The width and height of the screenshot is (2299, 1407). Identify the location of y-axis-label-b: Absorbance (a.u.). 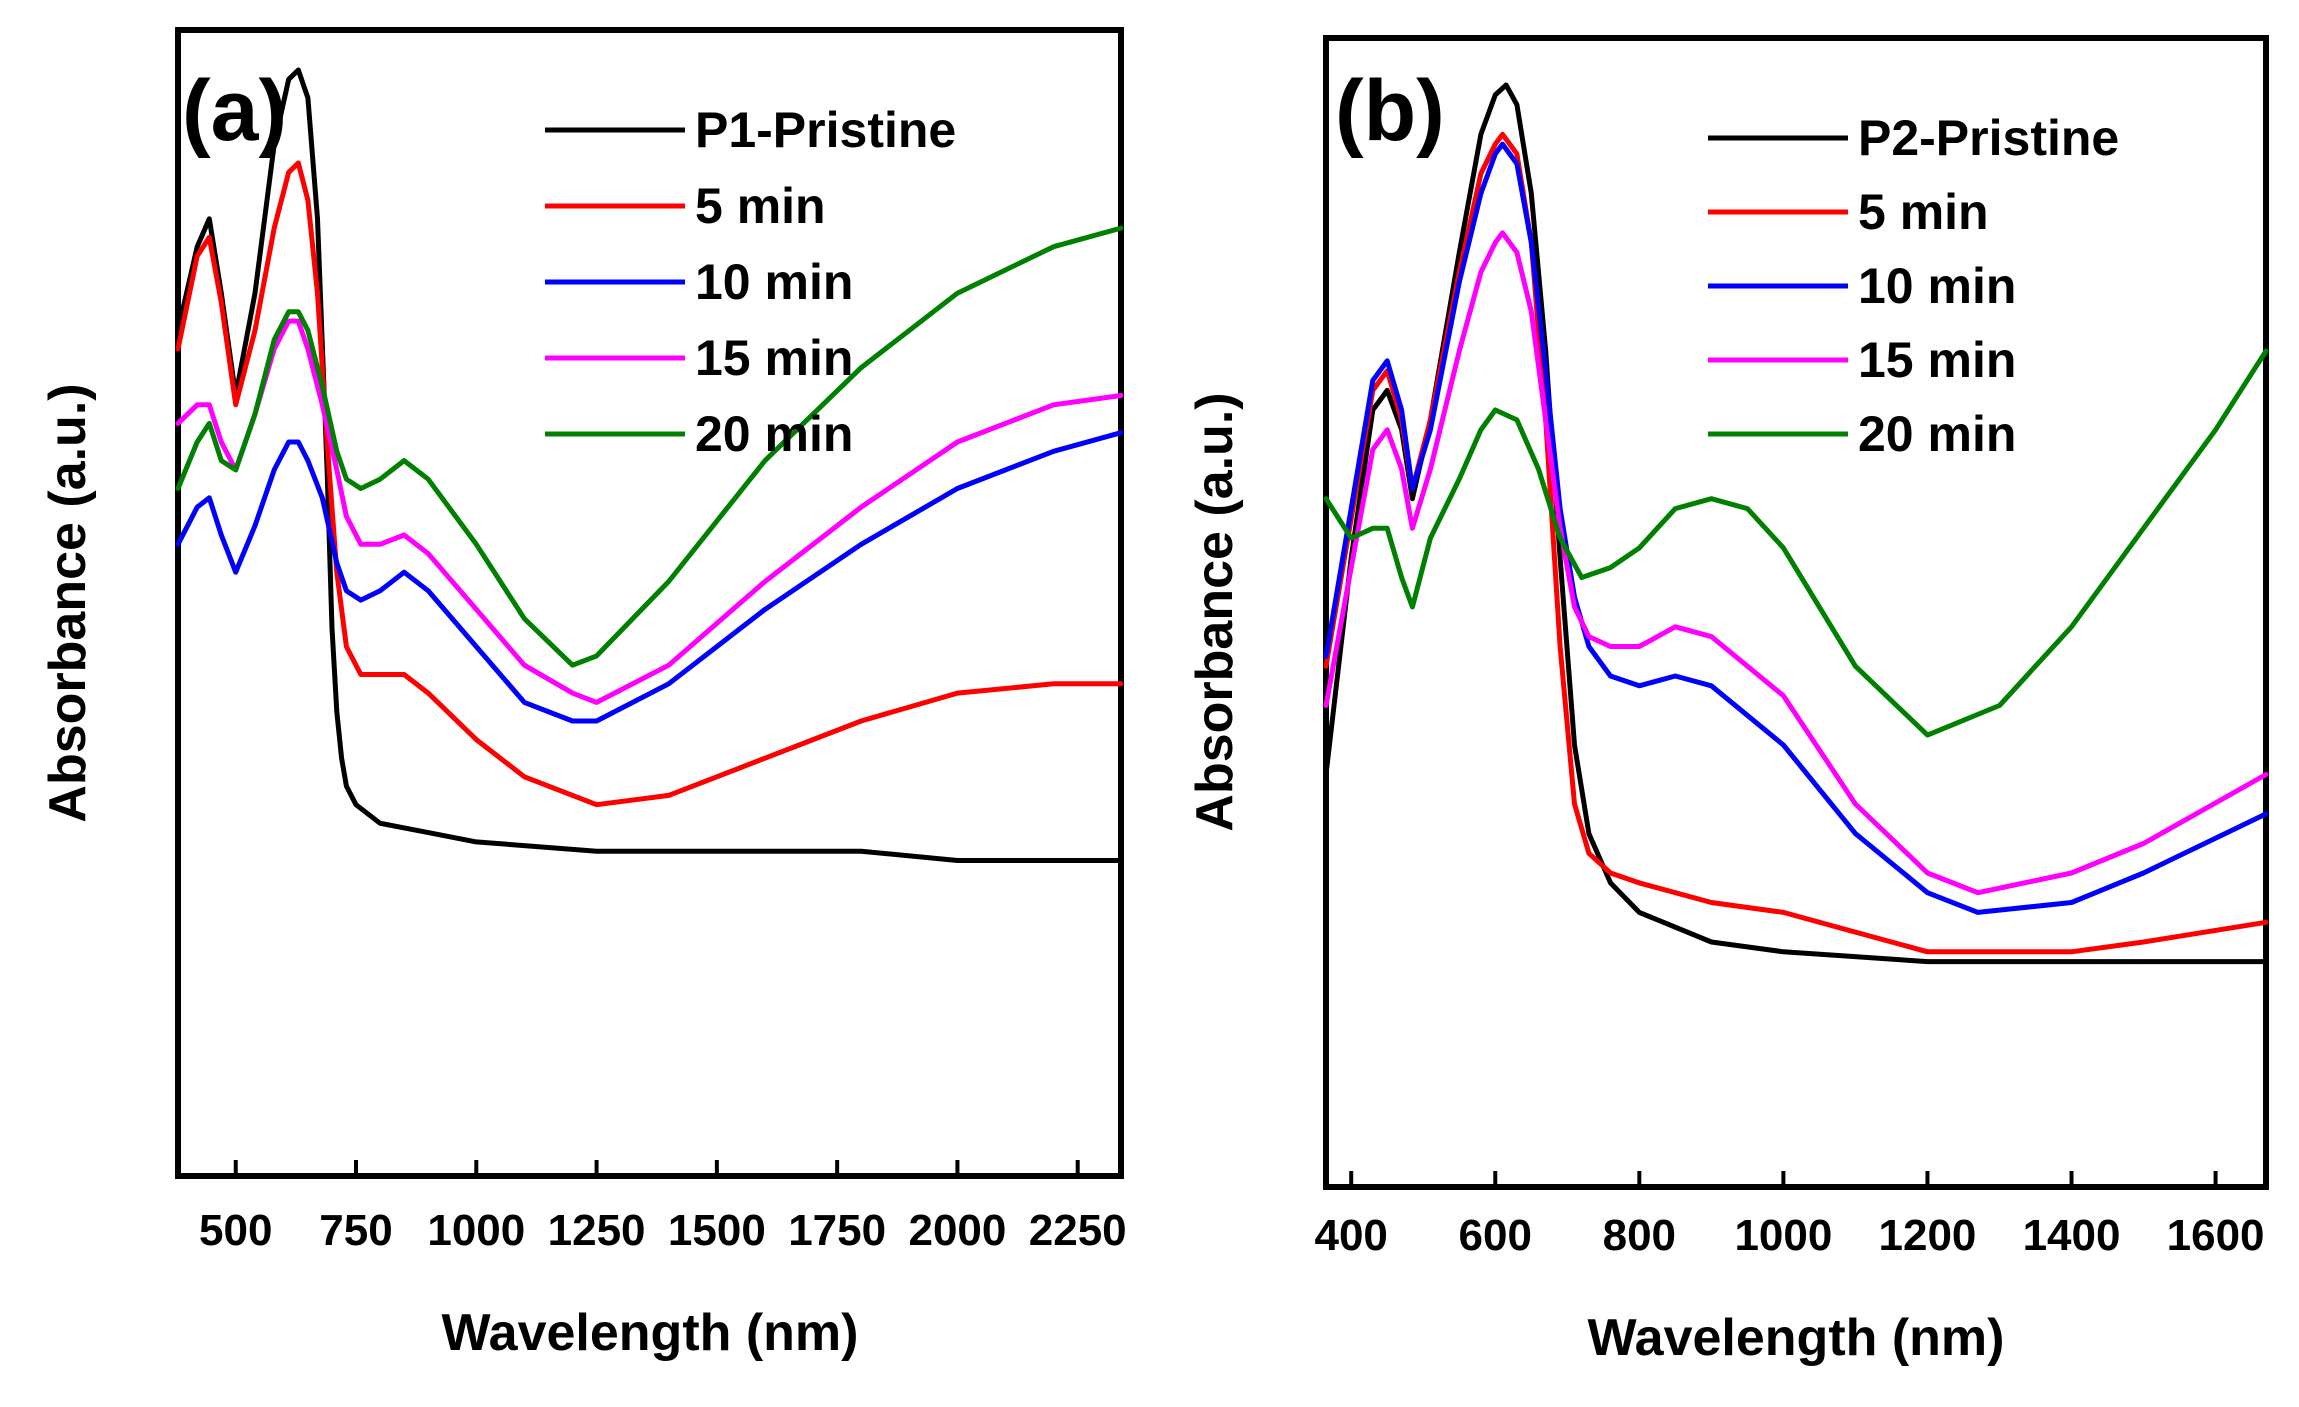
(1215, 611).